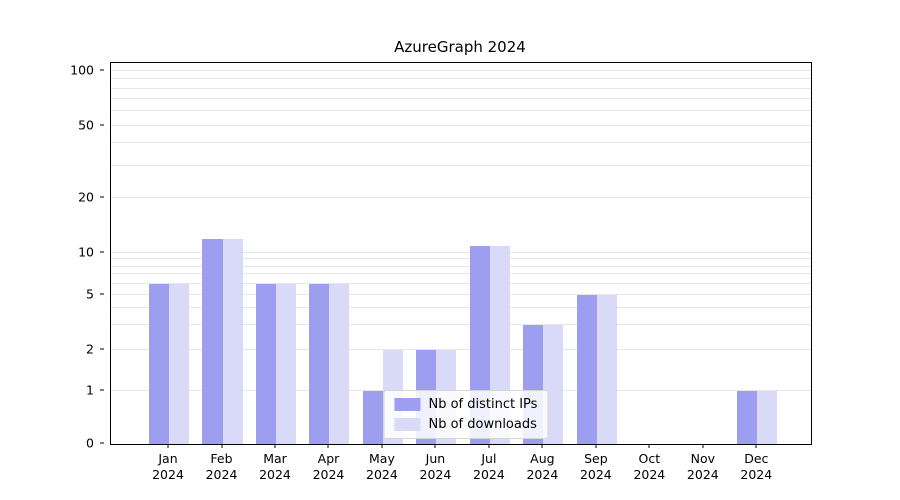 Image resolution: width=900 pixels, height=500 pixels. Describe the element at coordinates (86, 252) in the screenshot. I see `ytick-label: 10` at that location.